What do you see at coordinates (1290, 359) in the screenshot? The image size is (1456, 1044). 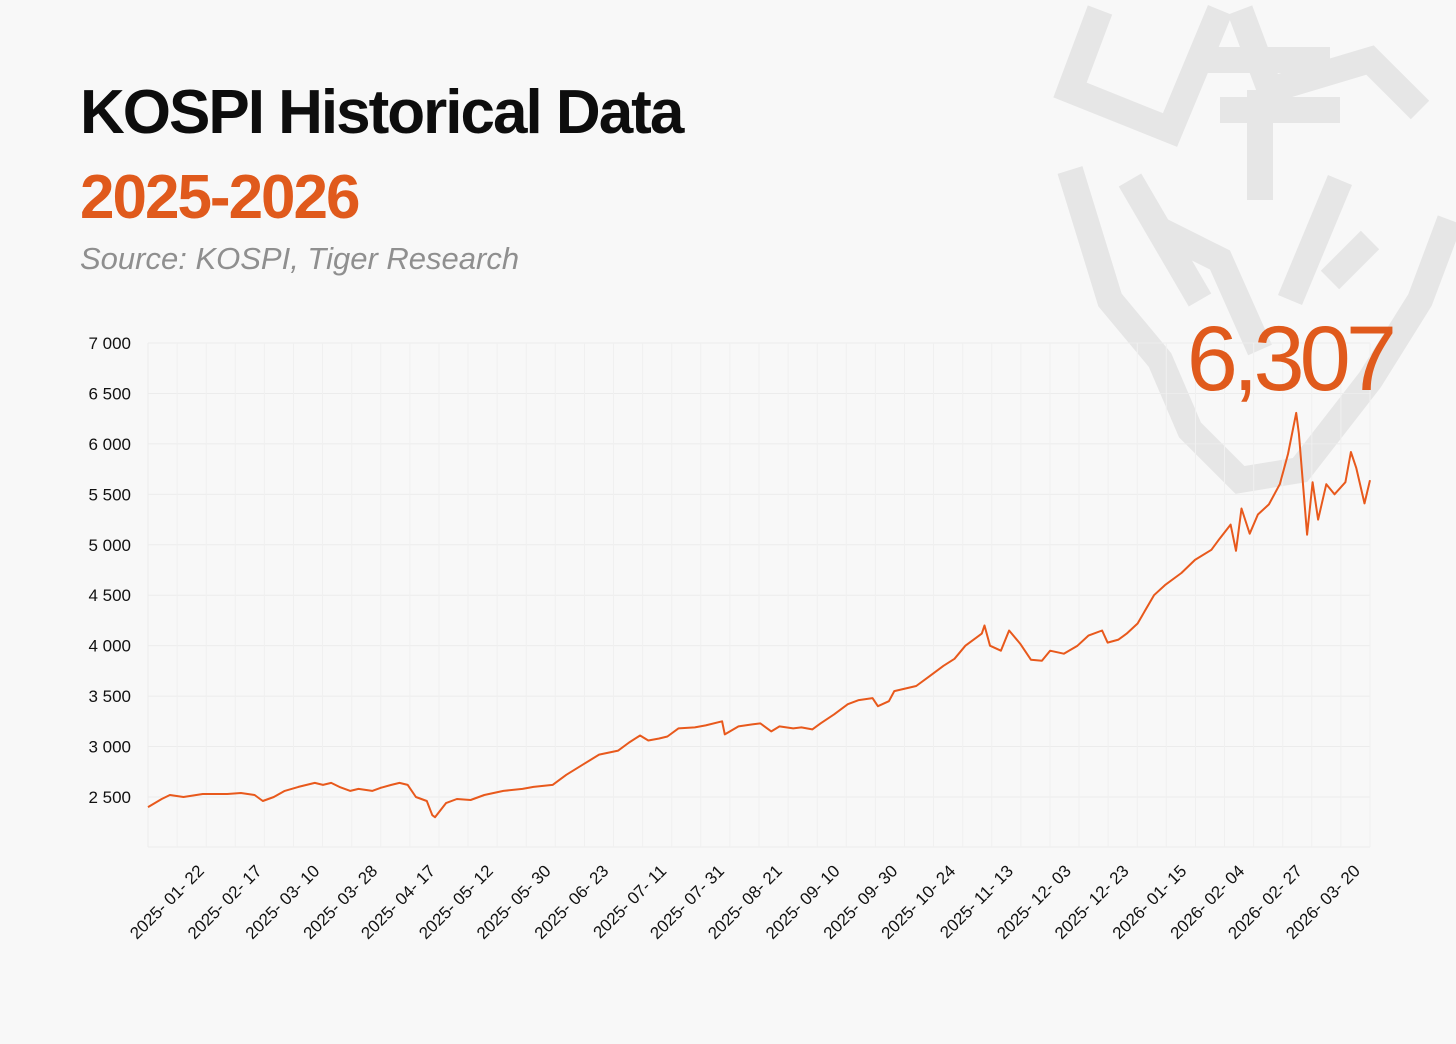 I see `peak-value-callout: 6,307` at bounding box center [1290, 359].